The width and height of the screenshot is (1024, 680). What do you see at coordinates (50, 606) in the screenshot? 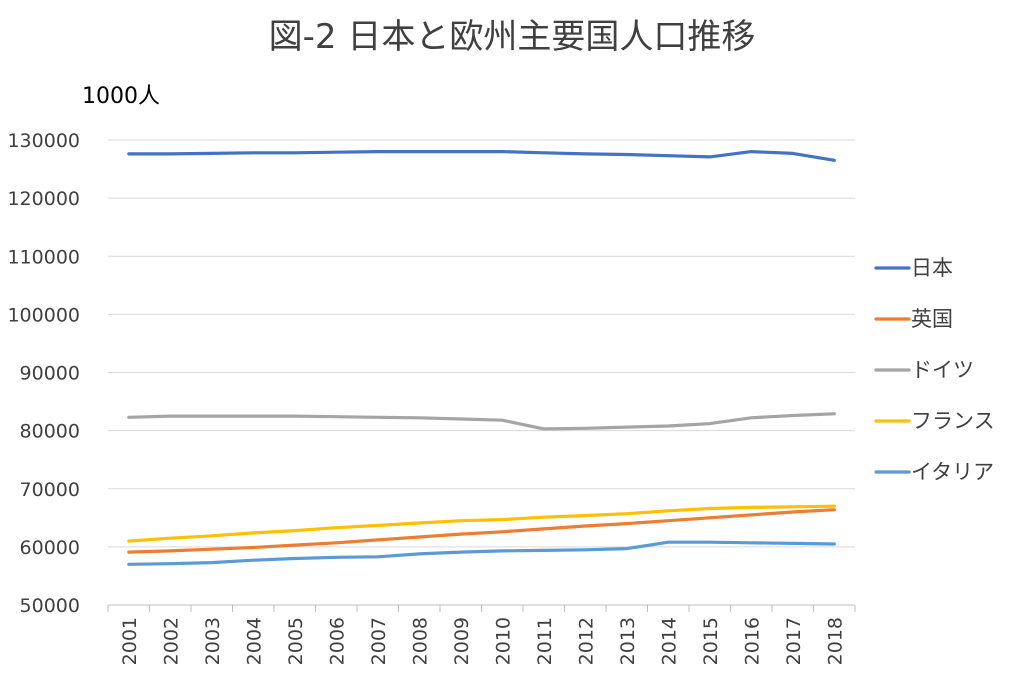
I see `y-tick-label: 50000` at bounding box center [50, 606].